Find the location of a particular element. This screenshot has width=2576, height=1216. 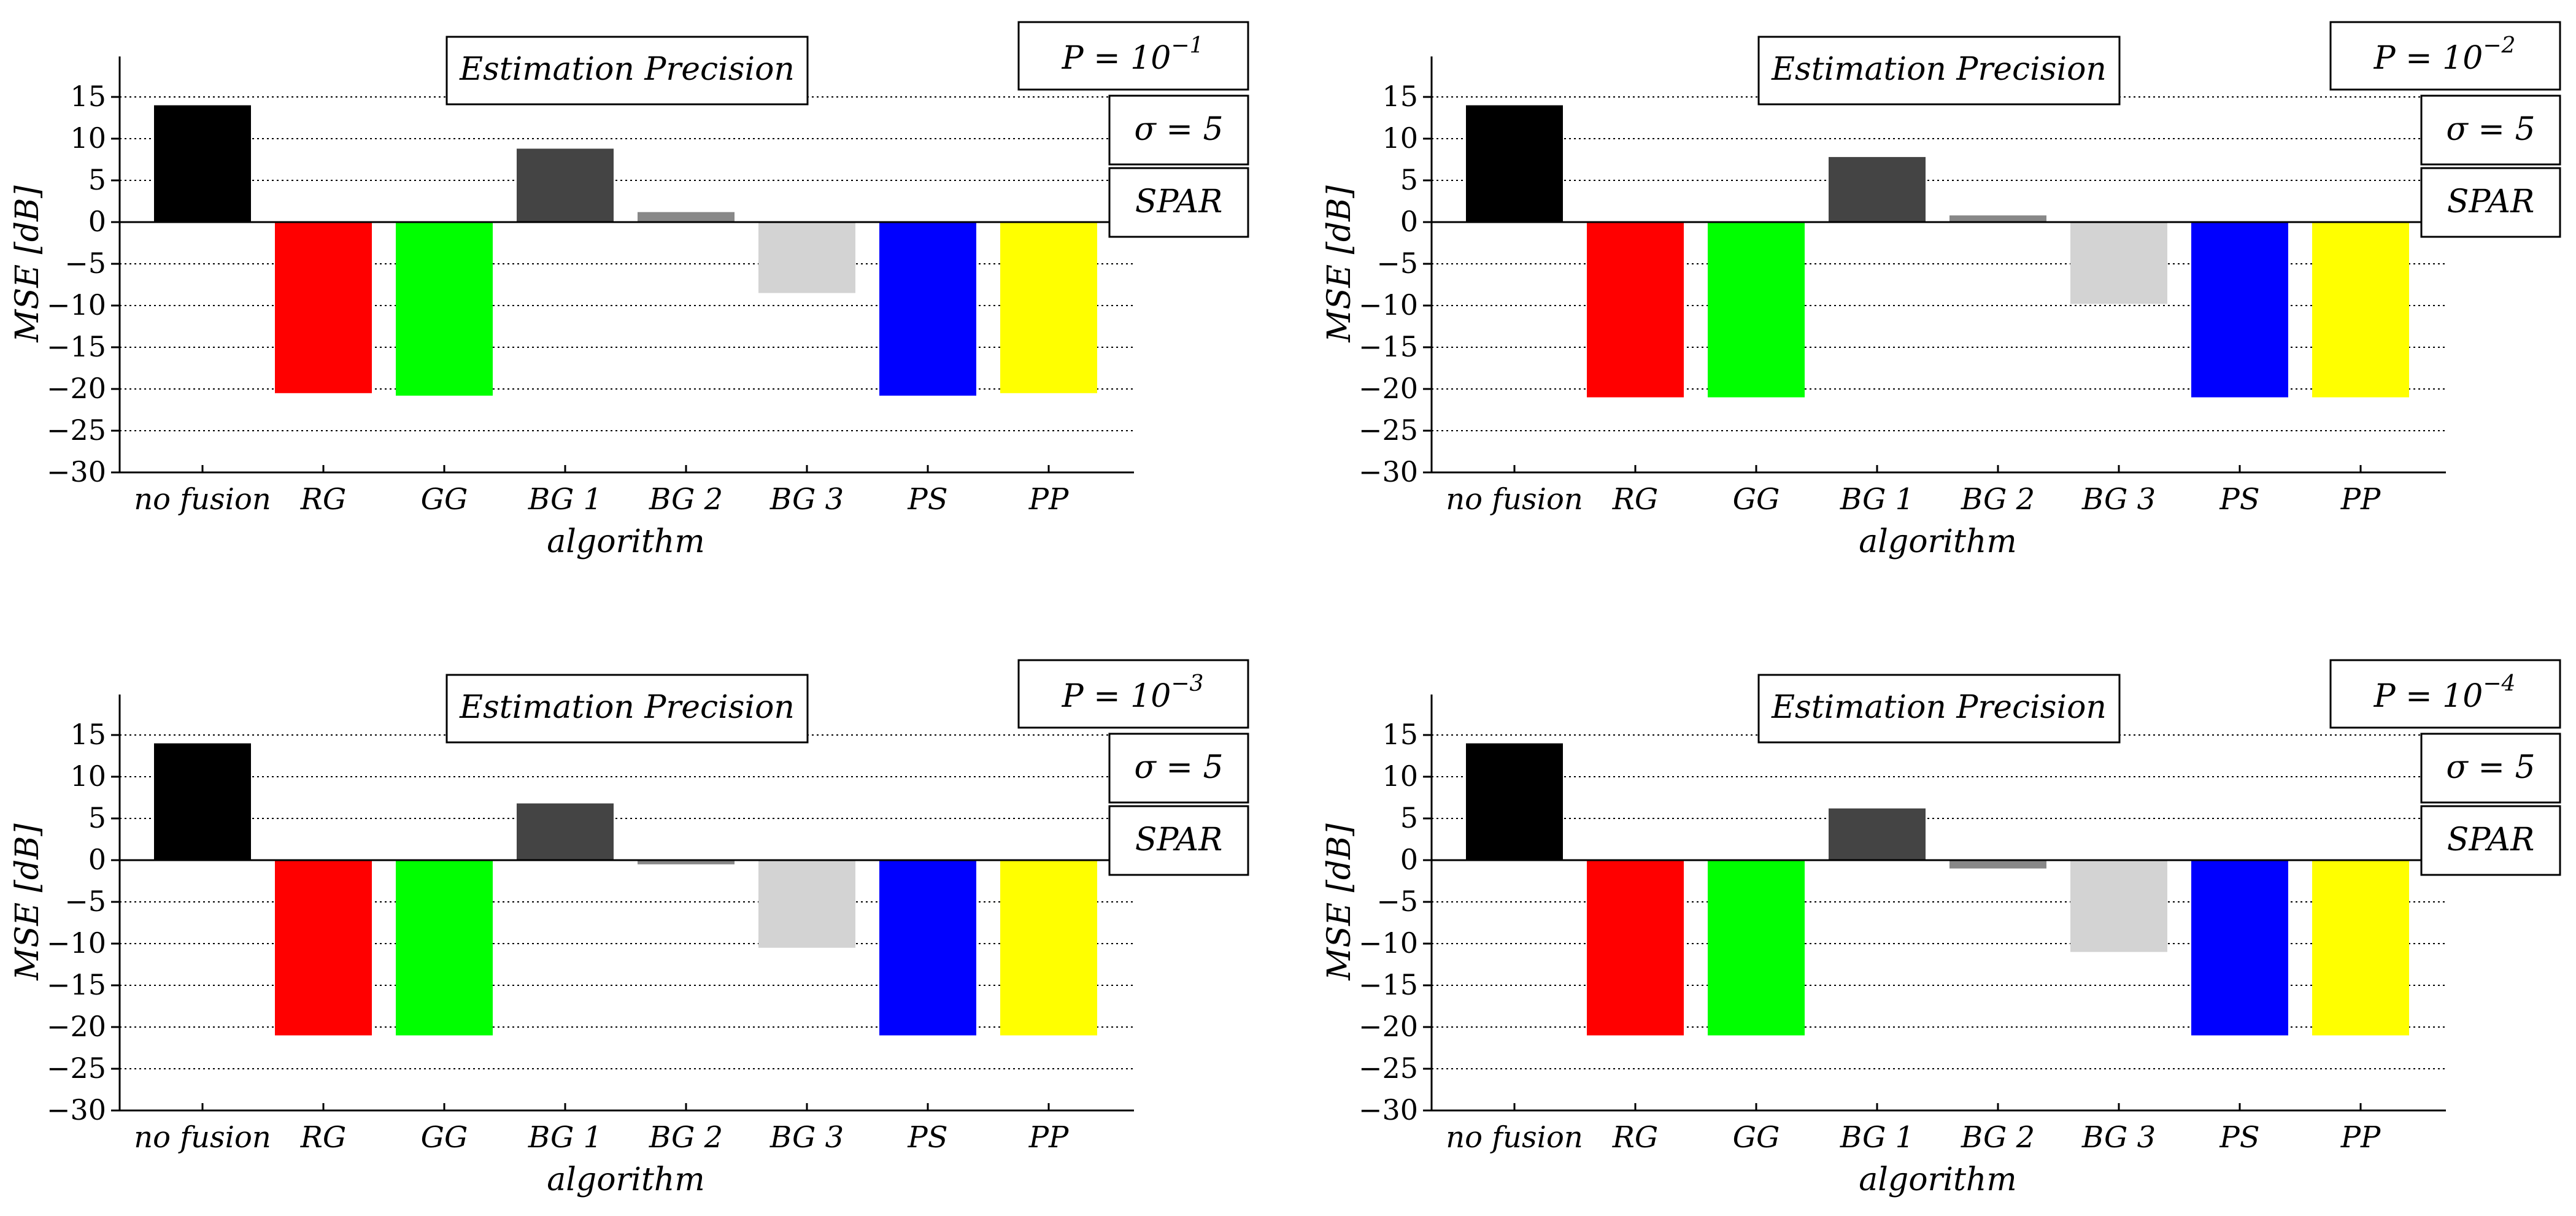

x-tick-label: GG is located at coordinates (444, 499).